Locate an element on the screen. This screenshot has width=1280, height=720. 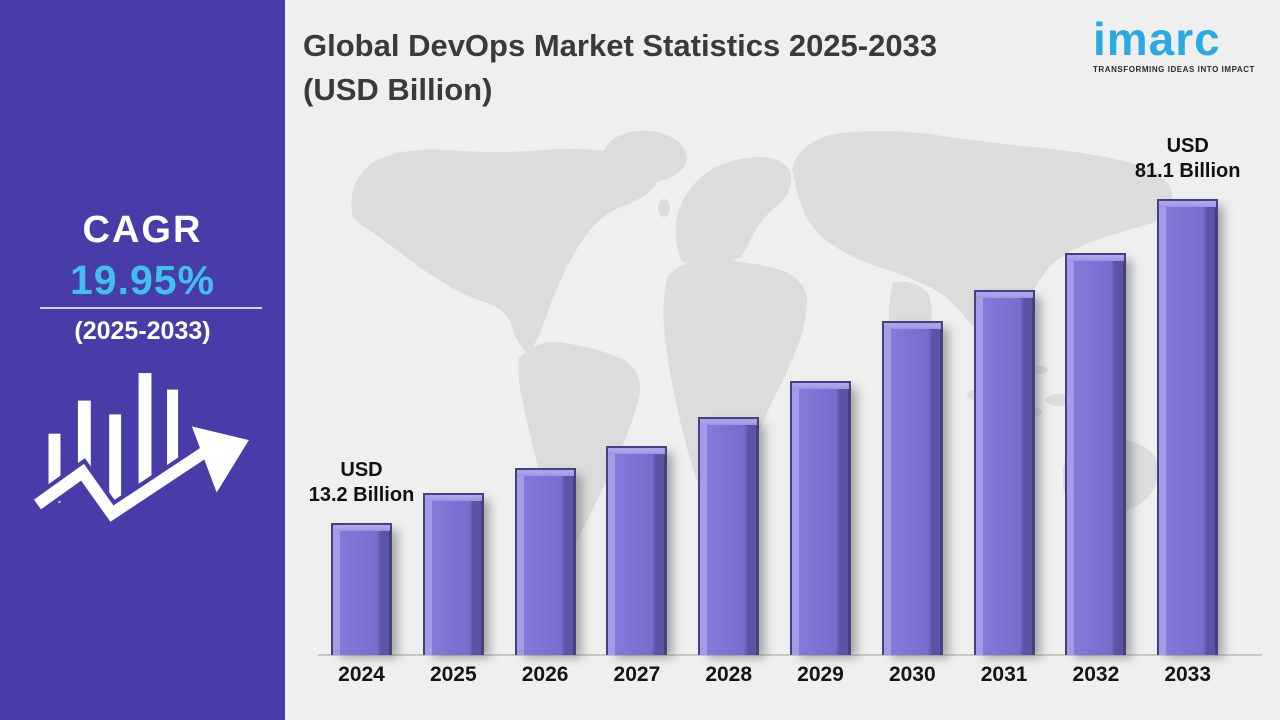
map-north-america is located at coordinates (504, 251).